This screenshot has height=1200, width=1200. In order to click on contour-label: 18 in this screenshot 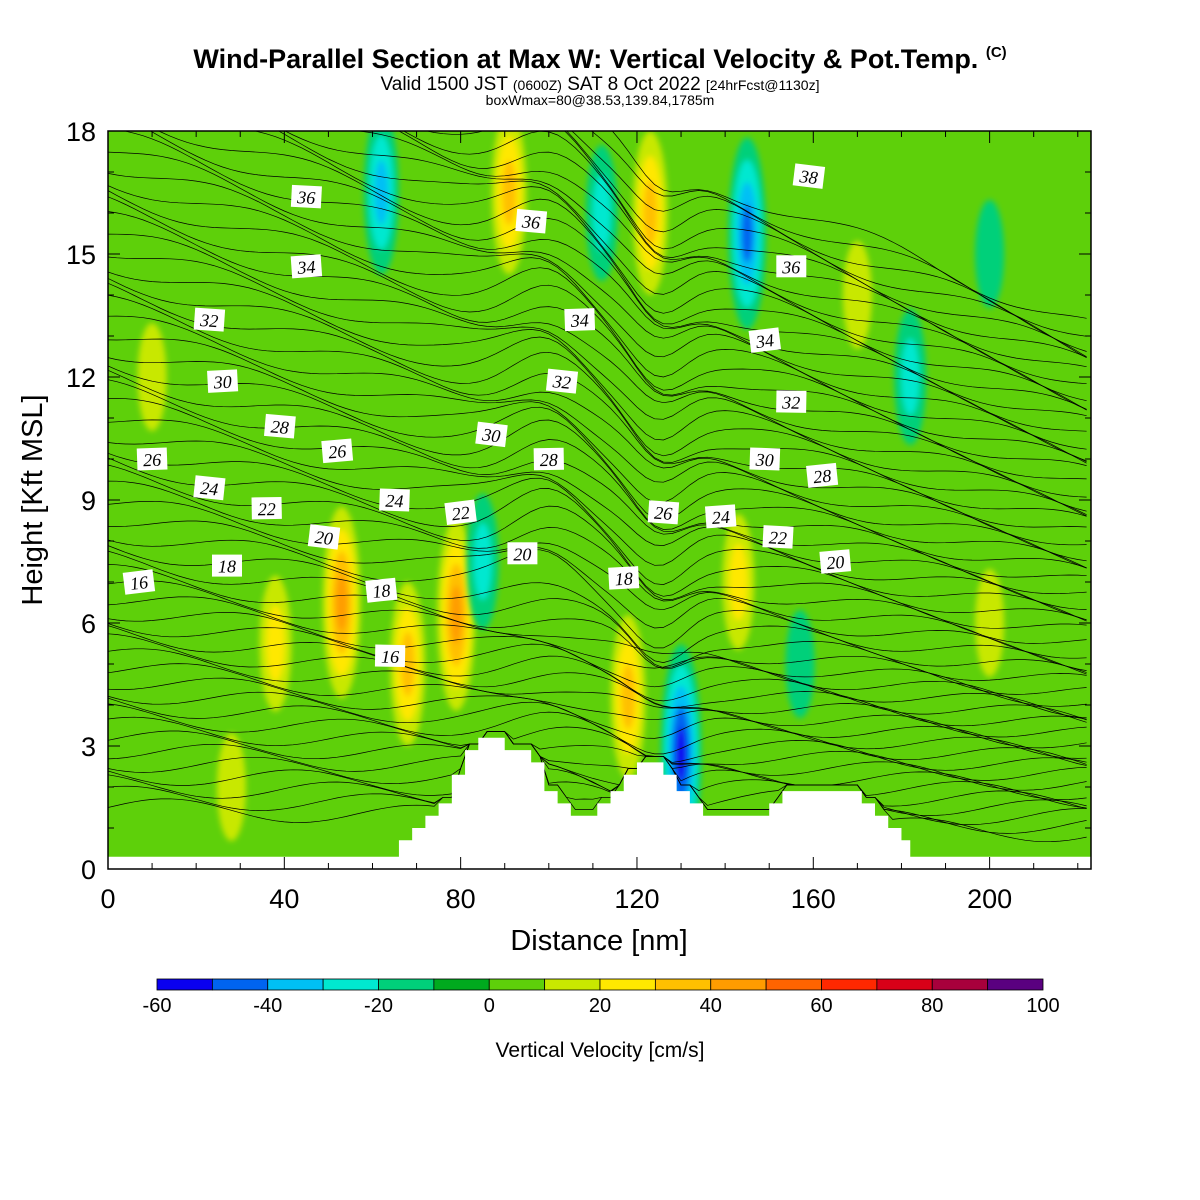, I will do `click(227, 565)`.